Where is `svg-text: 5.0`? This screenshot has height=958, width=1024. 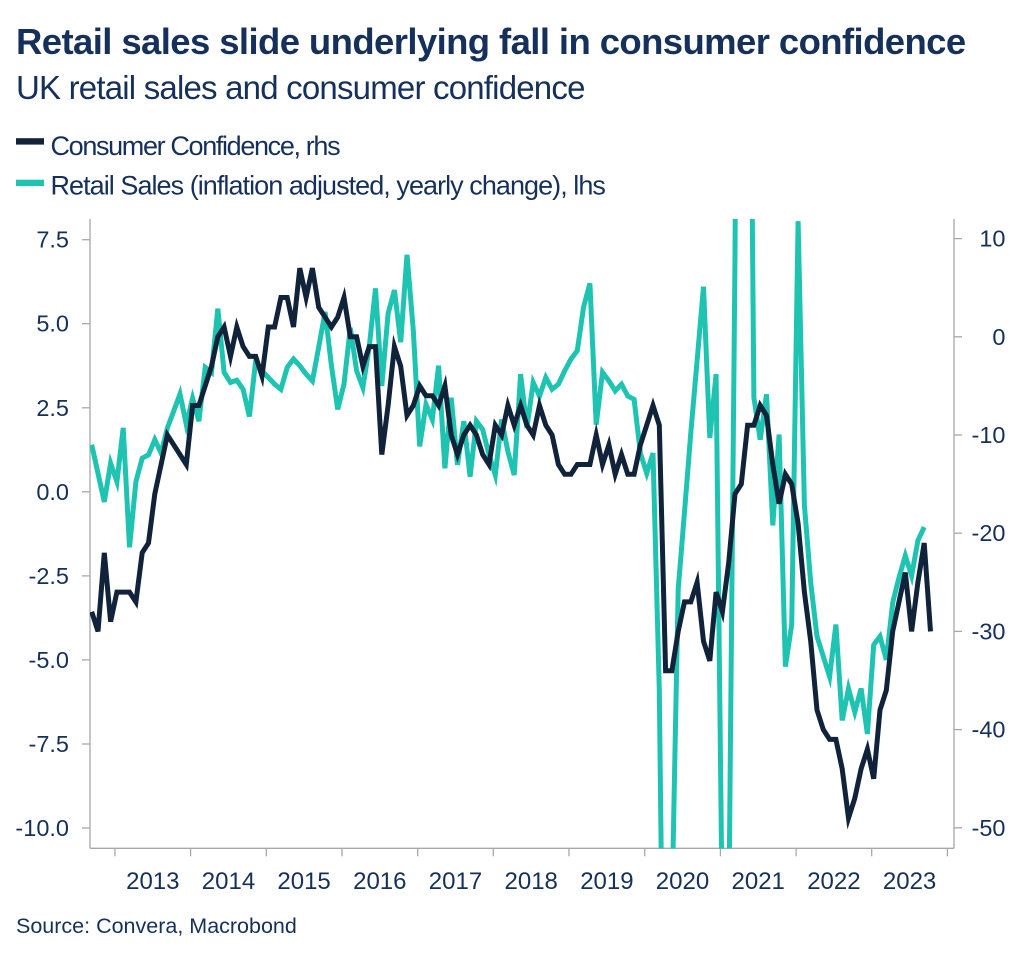
svg-text: 5.0 is located at coordinates (52, 324).